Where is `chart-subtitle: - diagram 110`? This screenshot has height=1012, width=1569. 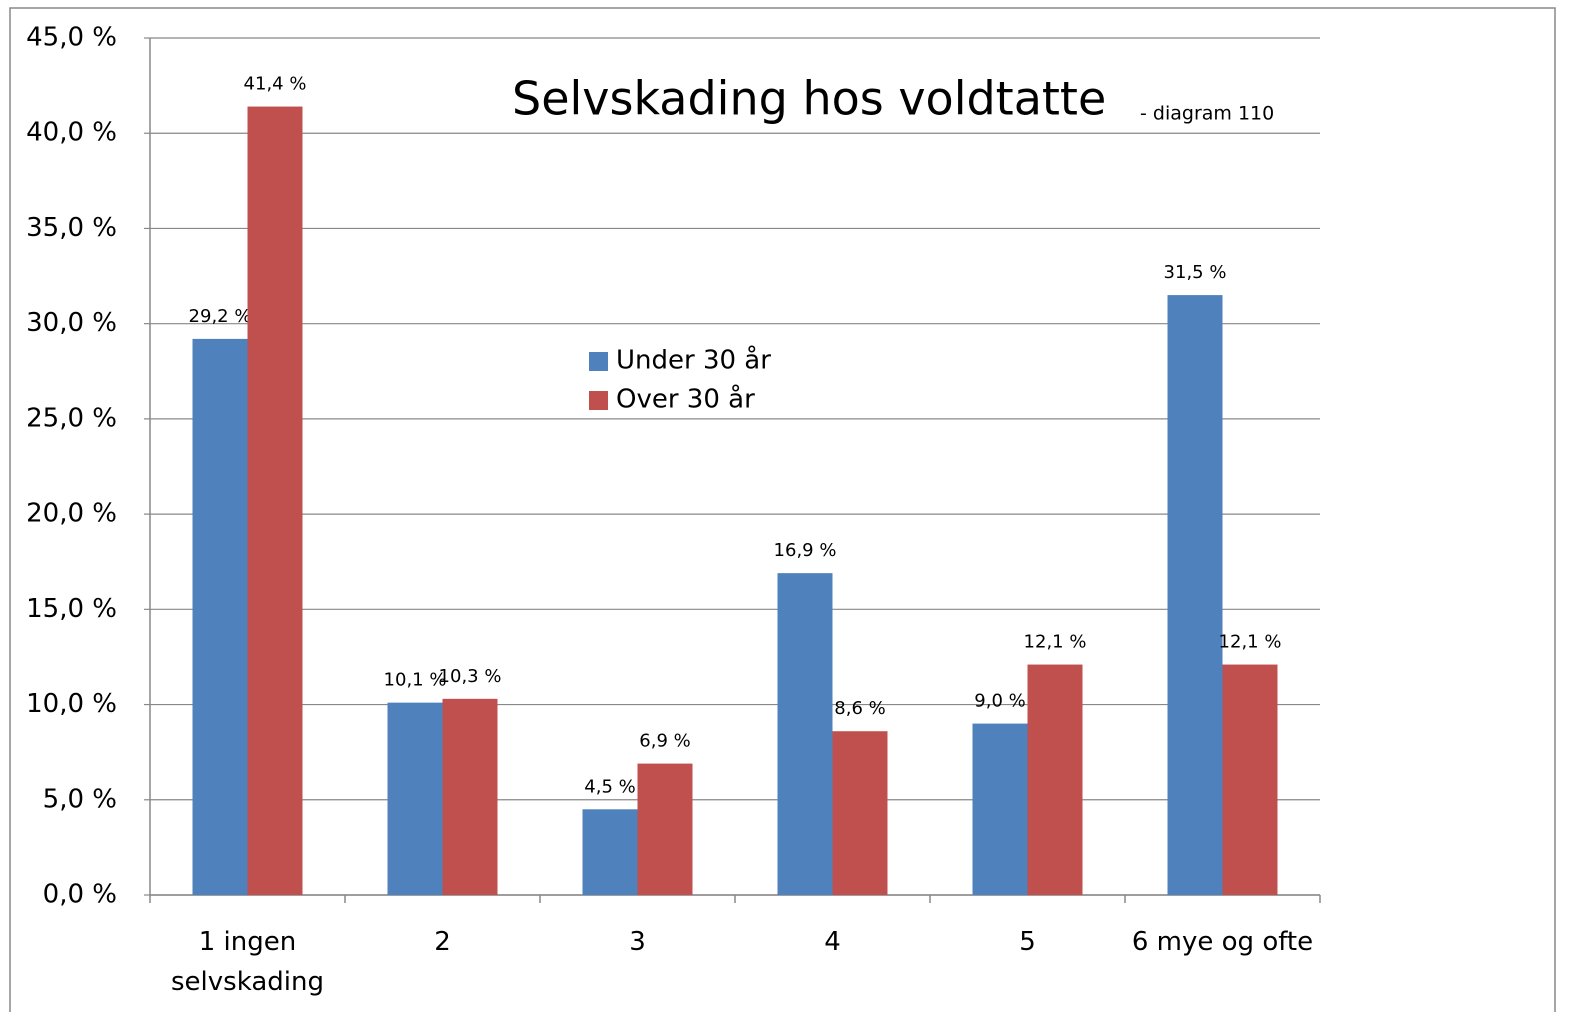 chart-subtitle: - diagram 110 is located at coordinates (1207, 114).